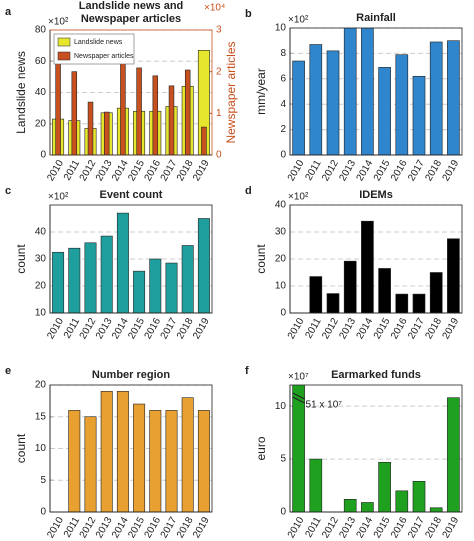  I want to click on y-tick-label: 4, so click(283, 104).